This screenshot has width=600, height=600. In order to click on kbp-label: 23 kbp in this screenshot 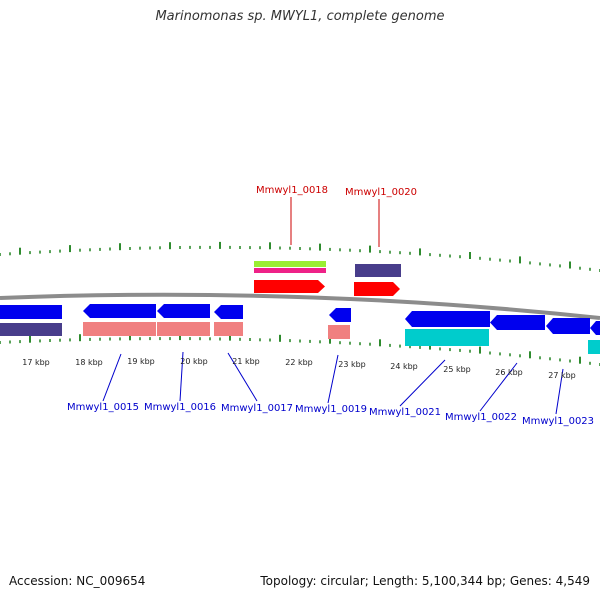, I will do `click(352, 364)`.